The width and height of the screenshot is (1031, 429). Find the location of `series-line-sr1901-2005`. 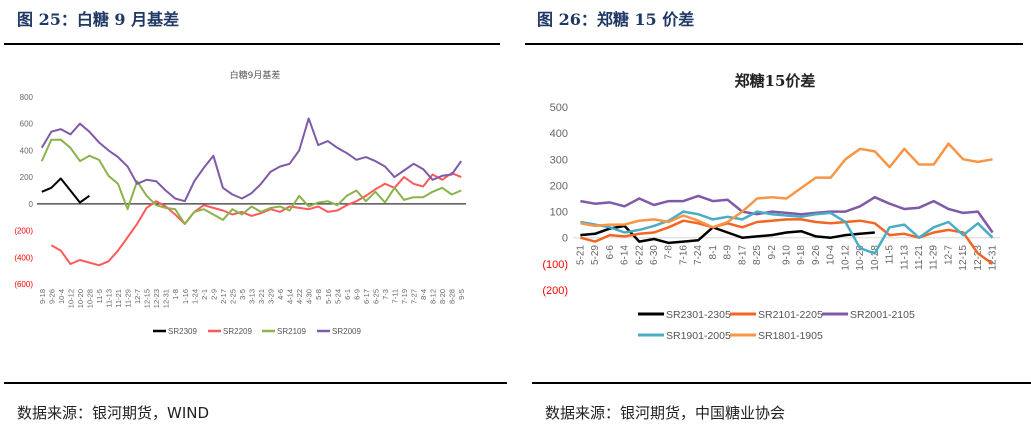

series-line-sr1901-2005 is located at coordinates (787, 232).